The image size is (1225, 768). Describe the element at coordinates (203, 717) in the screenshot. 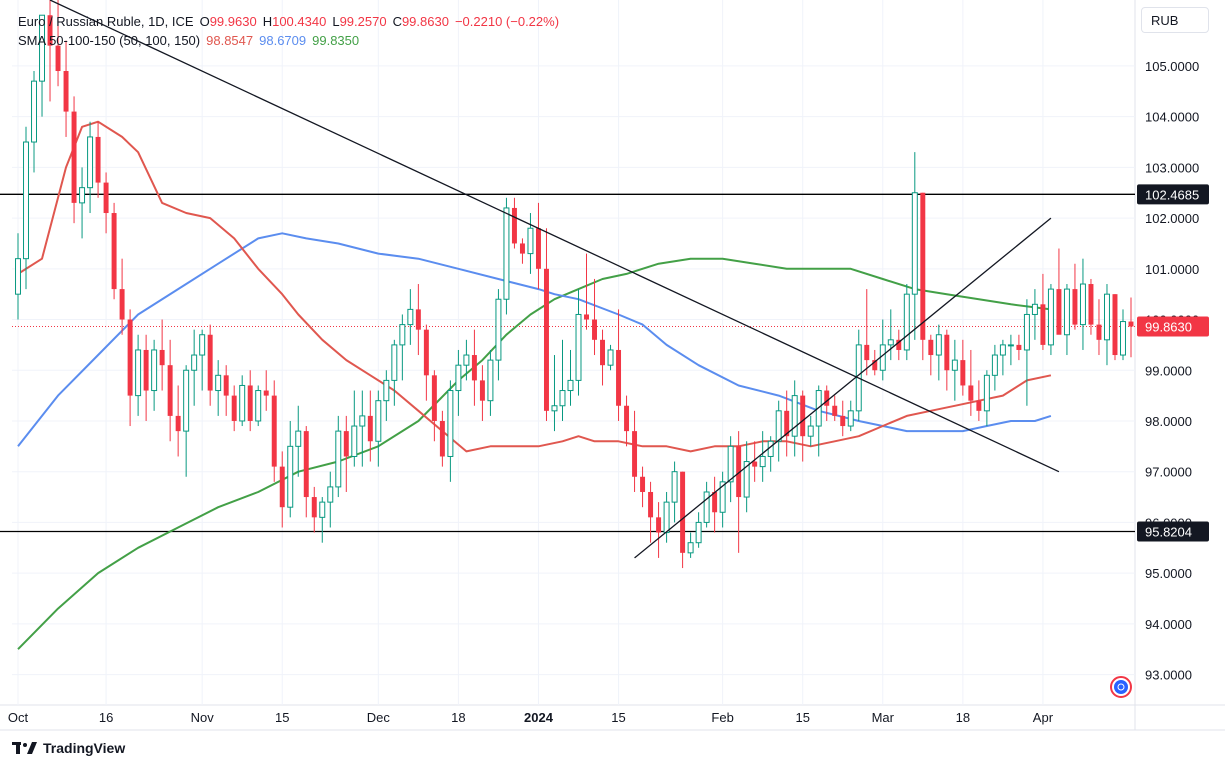

I see `time-tick-label: Nov` at that location.